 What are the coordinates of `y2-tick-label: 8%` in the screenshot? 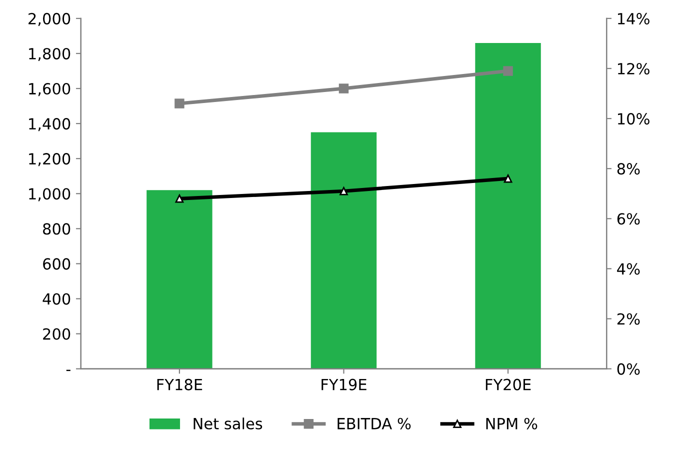 It's located at (628, 169).